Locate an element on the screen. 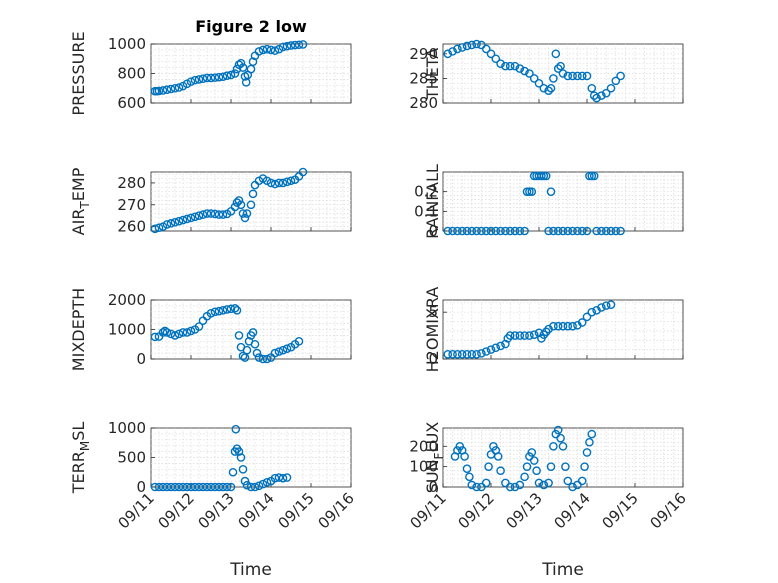 This screenshot has width=778, height=583. y-tick-label: 5 is located at coordinates (433, 312).